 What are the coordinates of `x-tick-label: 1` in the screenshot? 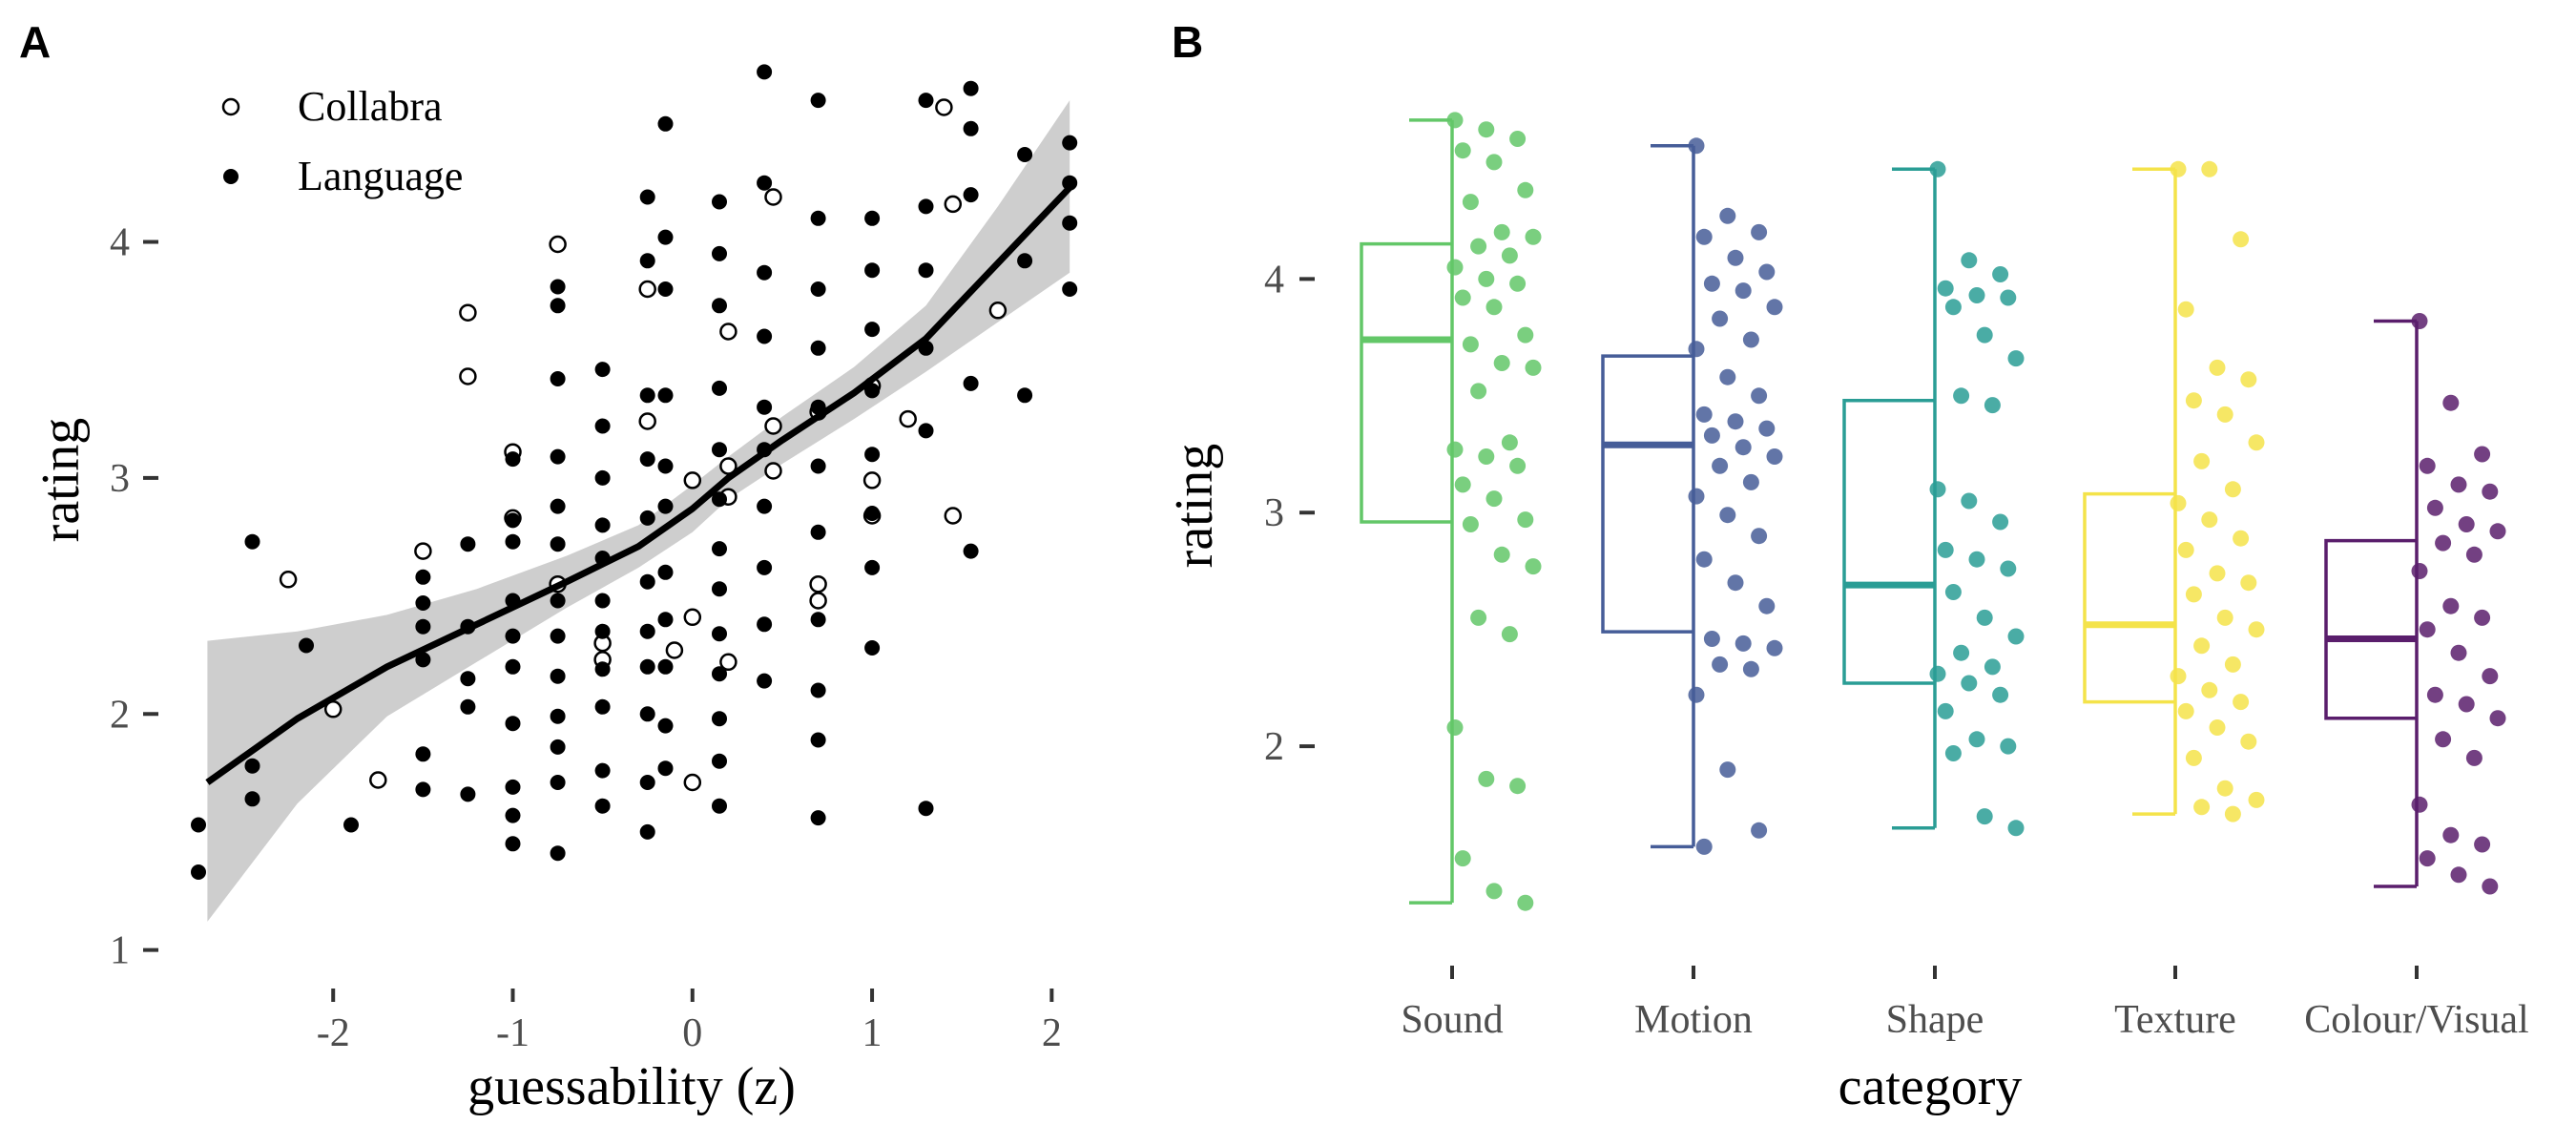 It's located at (872, 1033).